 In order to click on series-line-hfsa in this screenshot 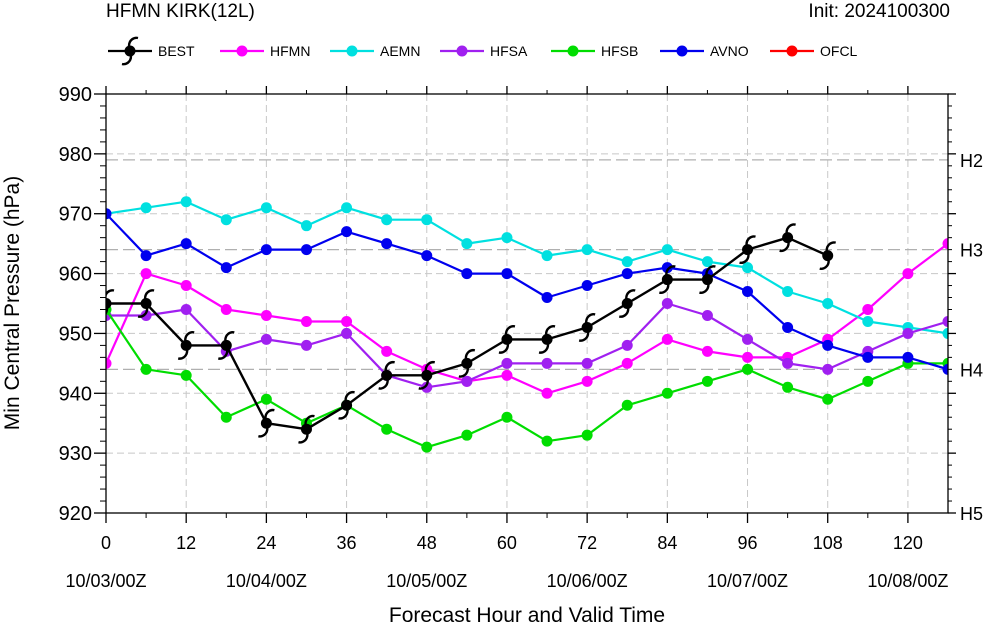, I will do `click(527, 345)`.